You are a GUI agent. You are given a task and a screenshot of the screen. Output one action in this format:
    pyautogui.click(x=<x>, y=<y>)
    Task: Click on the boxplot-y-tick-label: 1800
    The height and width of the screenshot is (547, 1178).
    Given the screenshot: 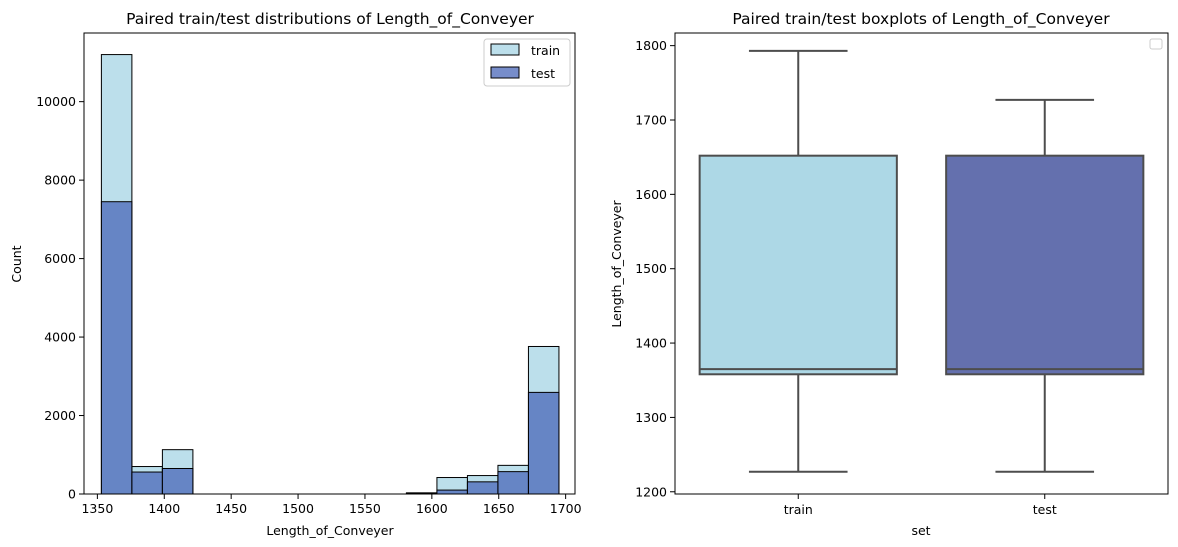 What is the action you would take?
    pyautogui.click(x=651, y=45)
    